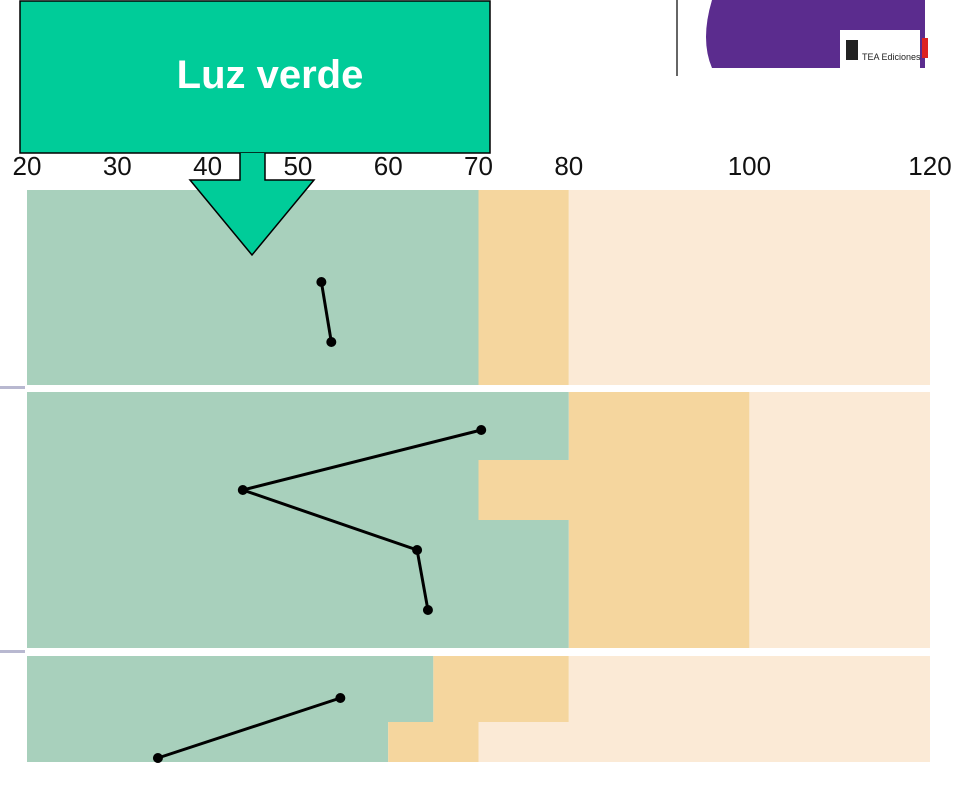 This screenshot has width=959, height=788. Describe the element at coordinates (568, 166) in the screenshot. I see `x-tick-label: 80` at that location.